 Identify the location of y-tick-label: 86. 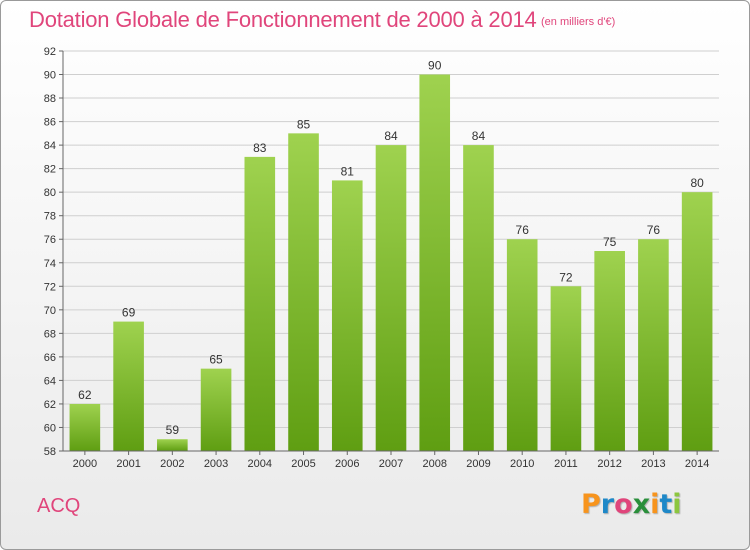
(50, 123).